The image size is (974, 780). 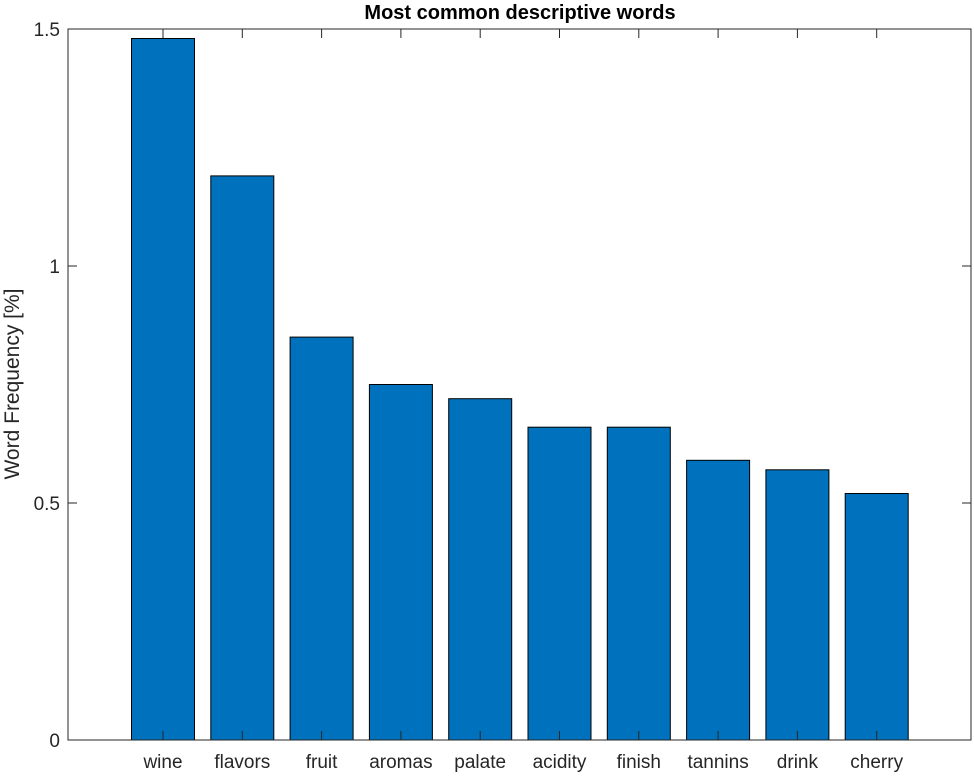 I want to click on bar-fruit, so click(x=321, y=538).